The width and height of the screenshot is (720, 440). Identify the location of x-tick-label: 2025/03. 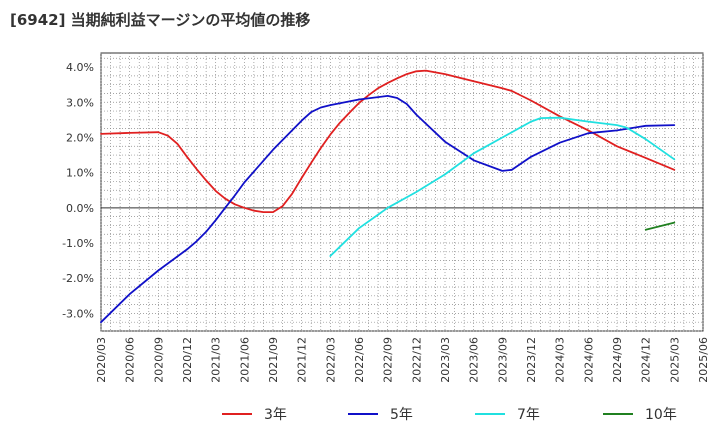
(674, 360).